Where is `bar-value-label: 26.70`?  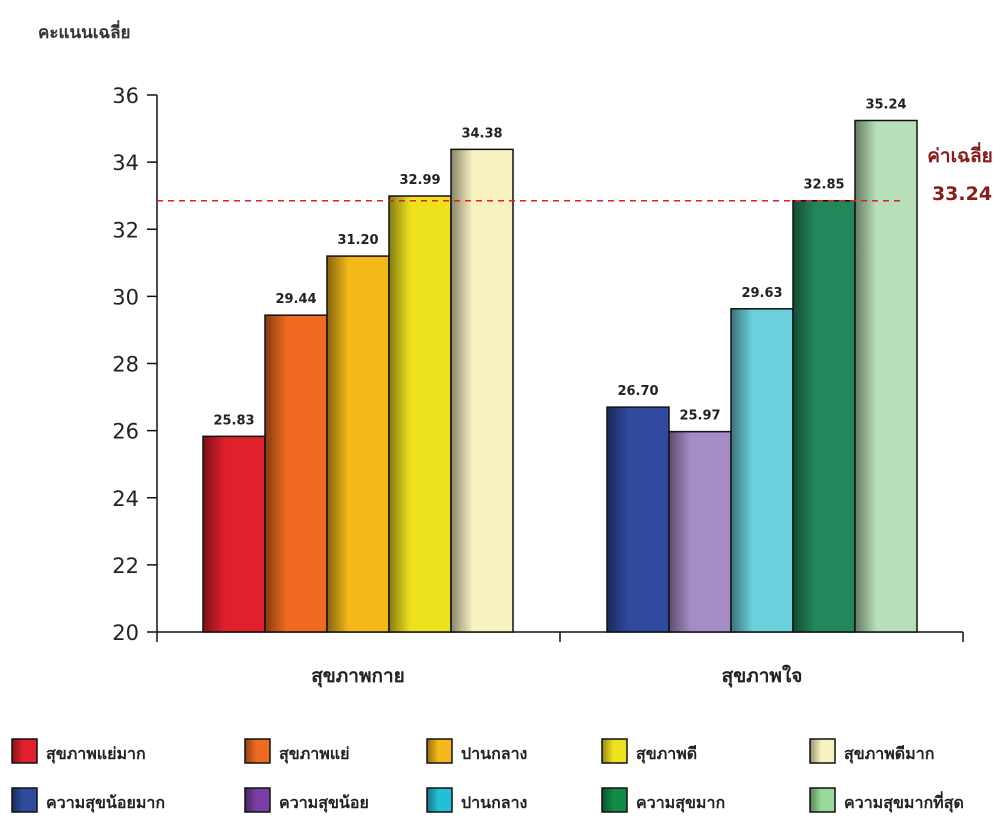 bar-value-label: 26.70 is located at coordinates (637, 391).